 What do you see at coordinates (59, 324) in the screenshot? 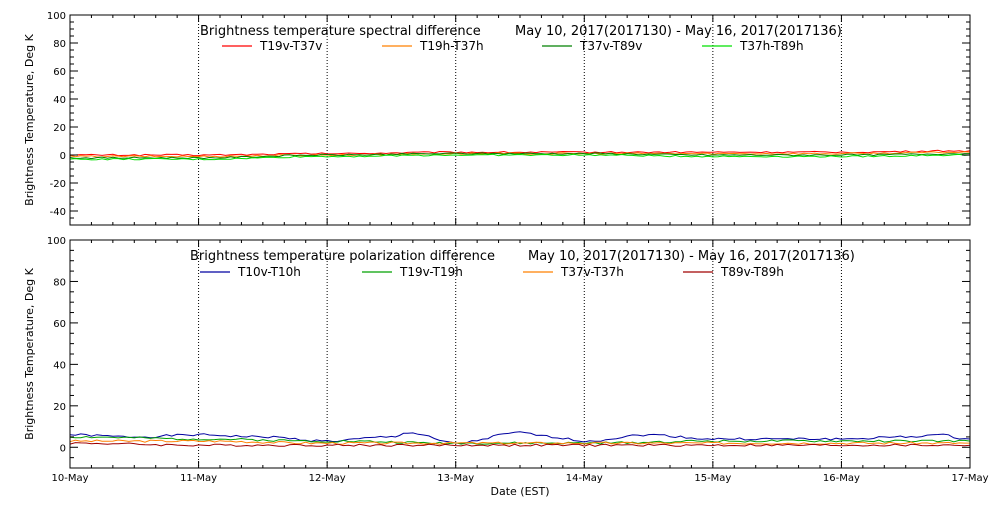
I see `polarization-y-tick-label: 60` at bounding box center [59, 324].